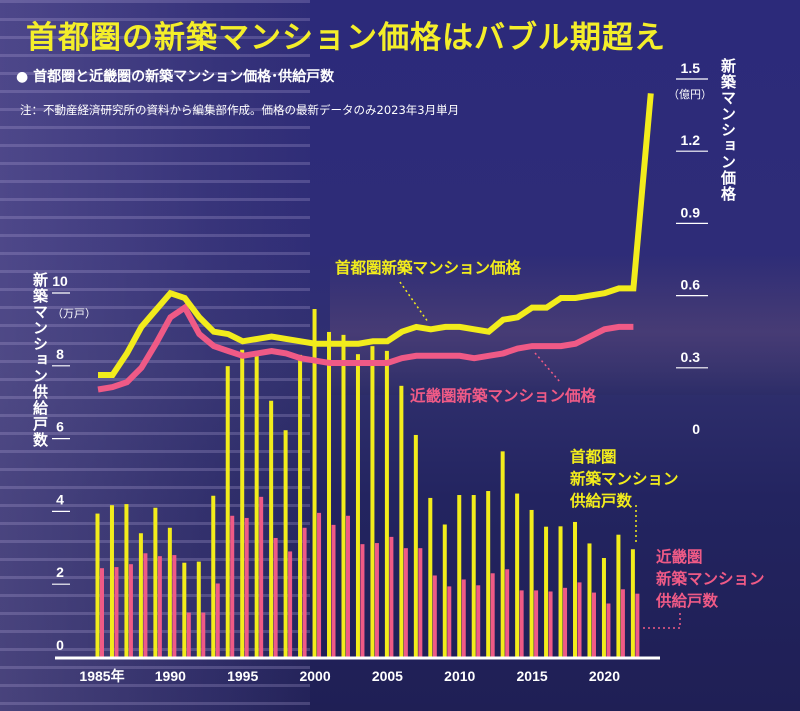 The height and width of the screenshot is (711, 800). I want to click on kinki-supply-label-line: 新築マンション, so click(710, 579).